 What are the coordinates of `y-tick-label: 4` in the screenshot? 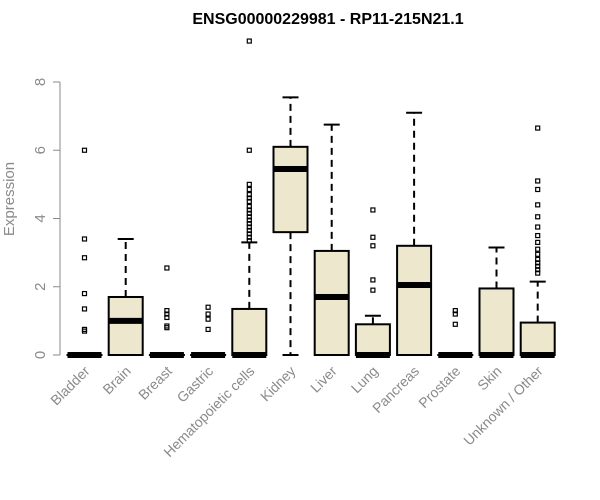 It's located at (40, 218).